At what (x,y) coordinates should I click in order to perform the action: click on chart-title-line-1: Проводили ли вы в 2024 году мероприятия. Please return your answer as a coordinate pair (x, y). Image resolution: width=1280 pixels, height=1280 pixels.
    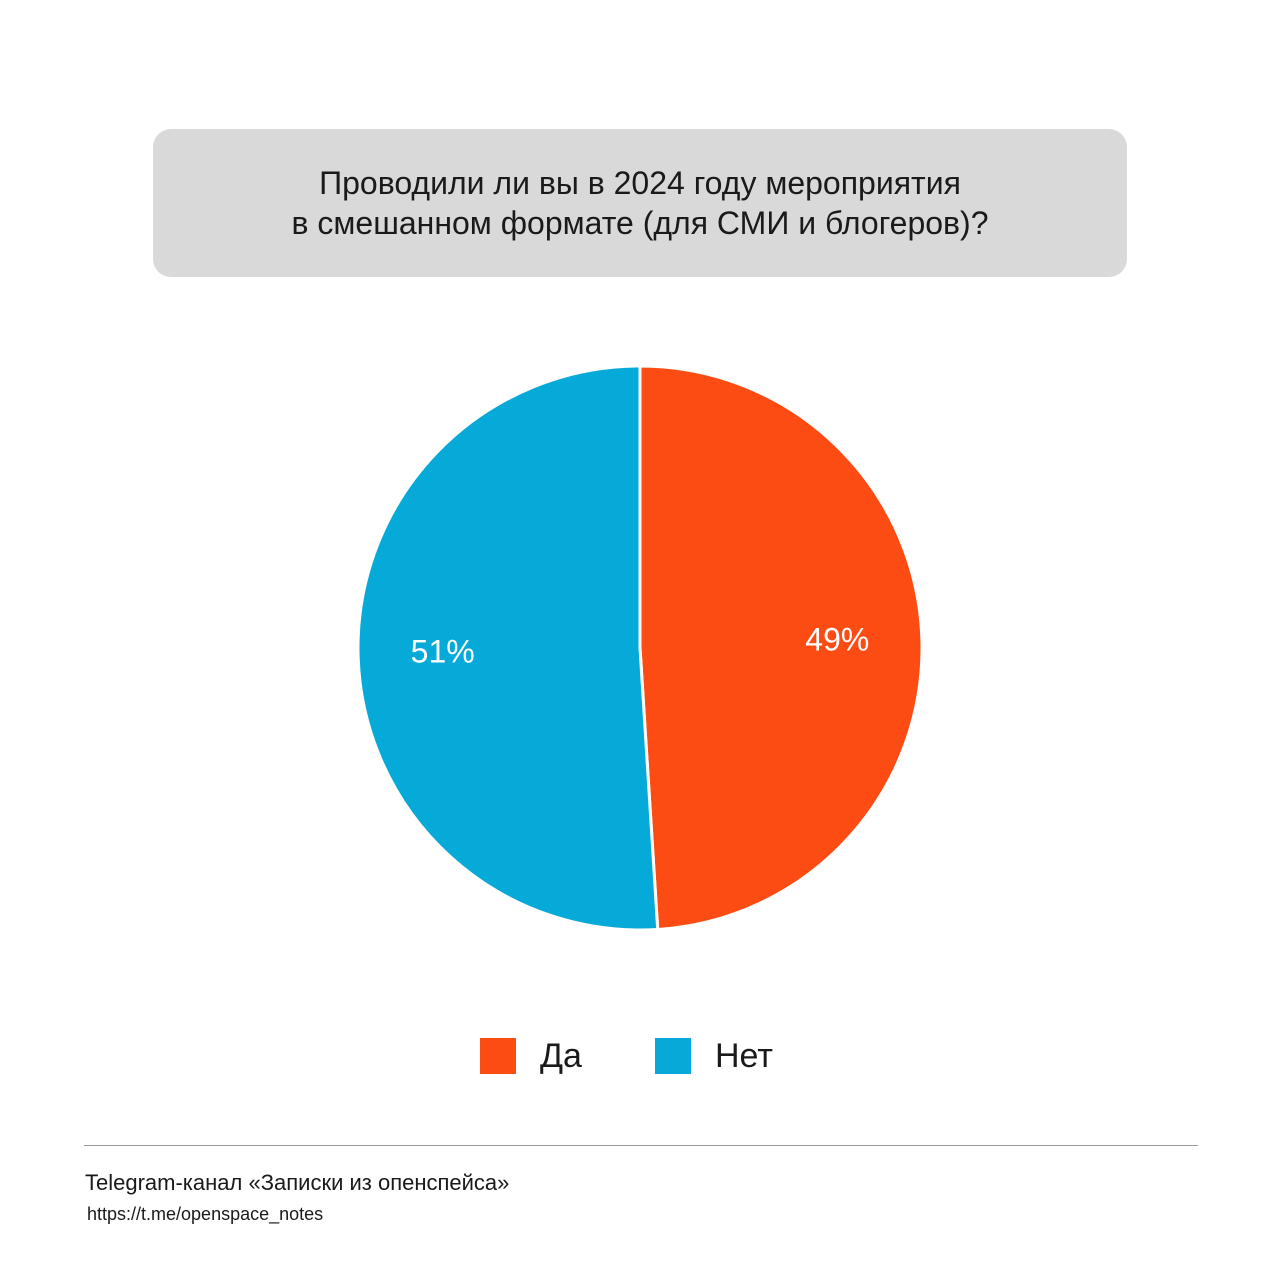
    Looking at the image, I should click on (640, 183).